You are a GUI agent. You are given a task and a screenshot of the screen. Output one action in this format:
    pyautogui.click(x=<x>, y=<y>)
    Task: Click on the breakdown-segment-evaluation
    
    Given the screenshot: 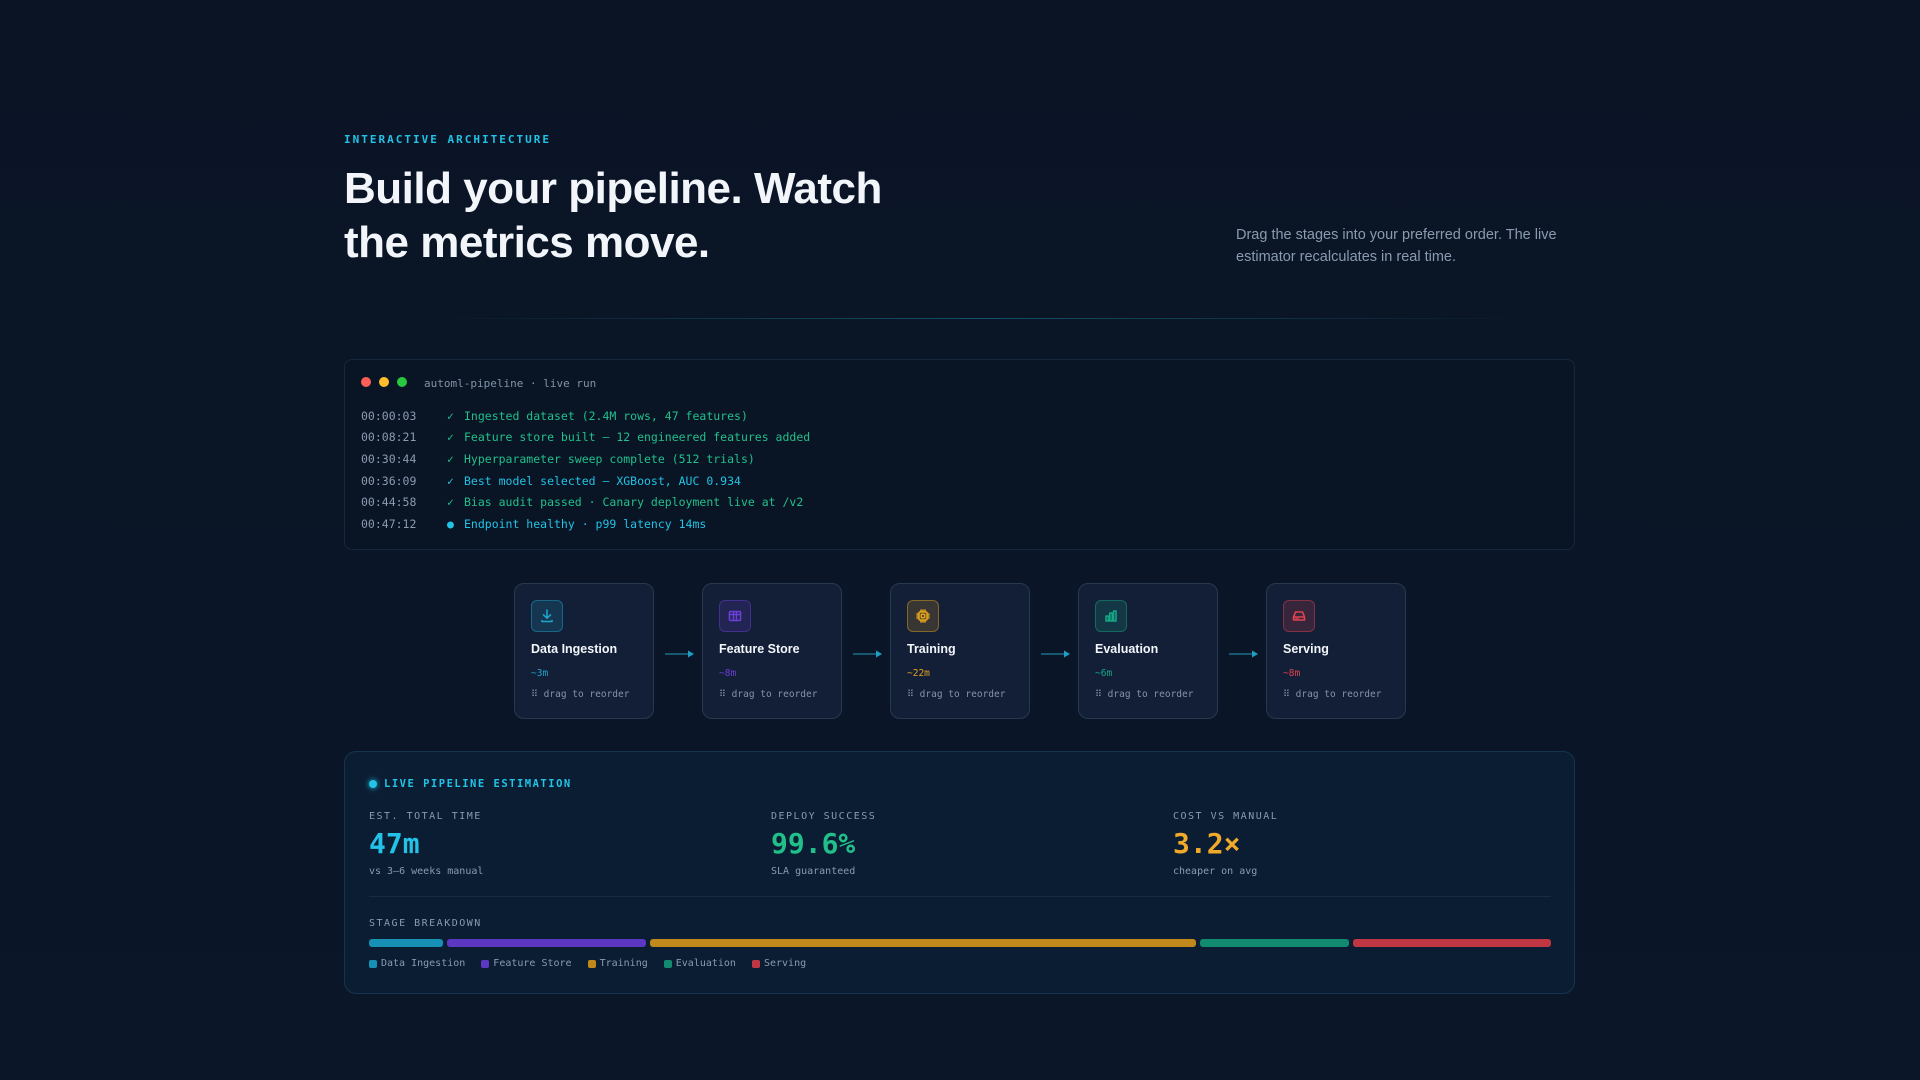 What is the action you would take?
    pyautogui.click(x=1274, y=943)
    